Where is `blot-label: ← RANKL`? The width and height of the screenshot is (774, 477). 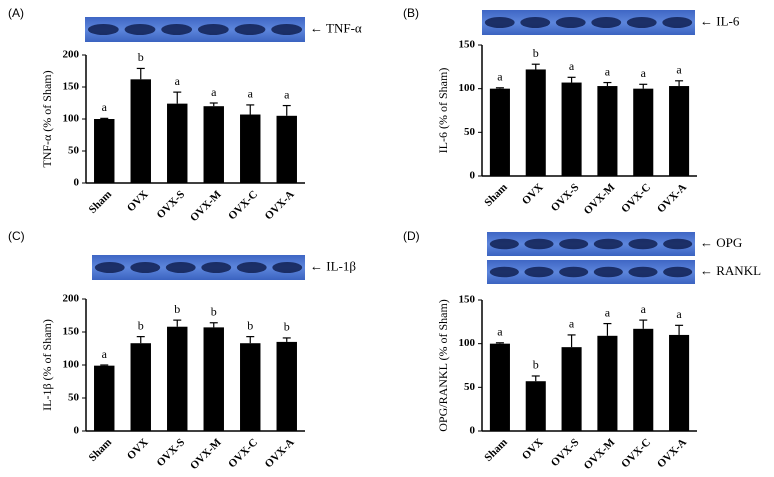 blot-label: ← RANKL is located at coordinates (730, 270).